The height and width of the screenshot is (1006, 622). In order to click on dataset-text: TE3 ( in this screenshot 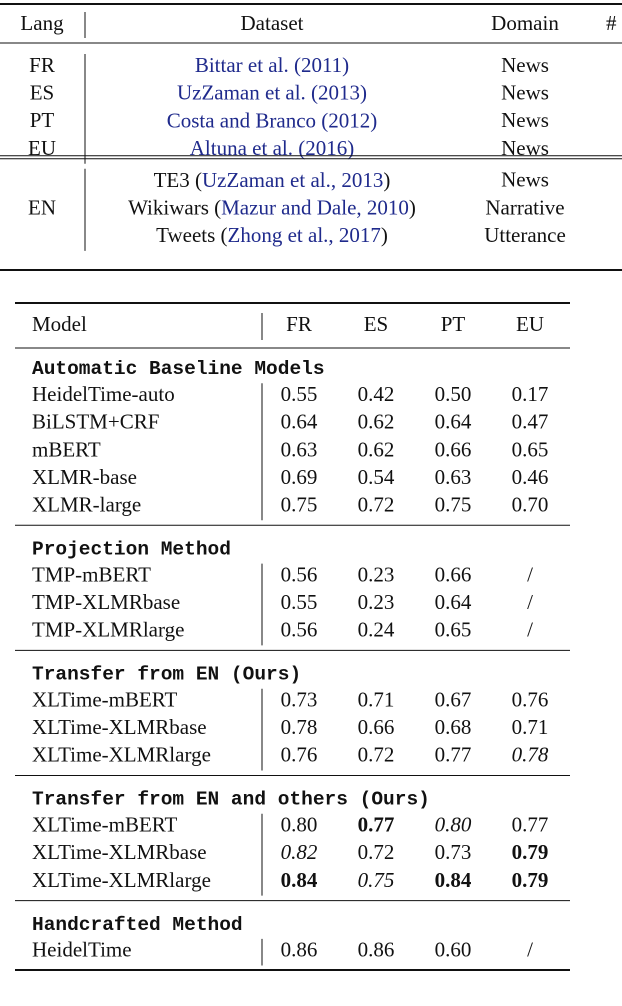, I will do `click(178, 180)`.